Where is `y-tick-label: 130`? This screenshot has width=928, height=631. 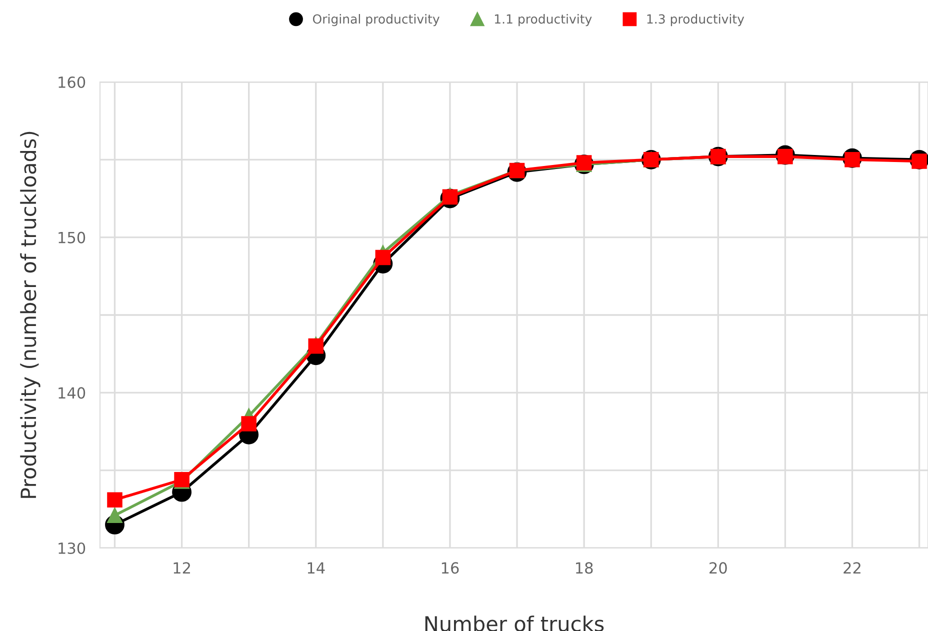 y-tick-label: 130 is located at coordinates (72, 548).